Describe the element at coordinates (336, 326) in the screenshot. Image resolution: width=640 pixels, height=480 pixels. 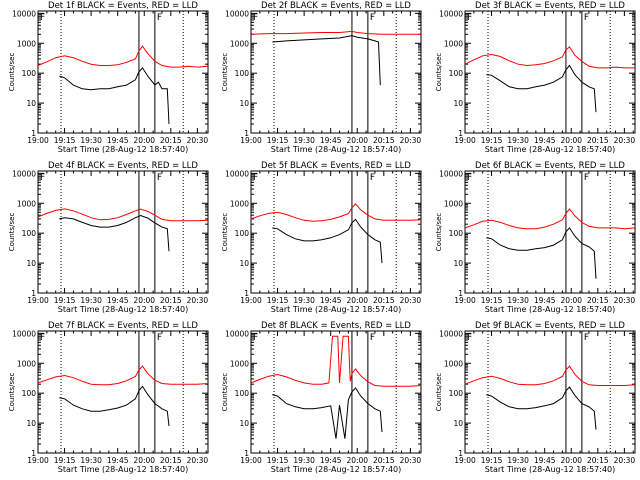
I see `panel-title: Det 8f BLACK = Events, RED = LLD` at that location.